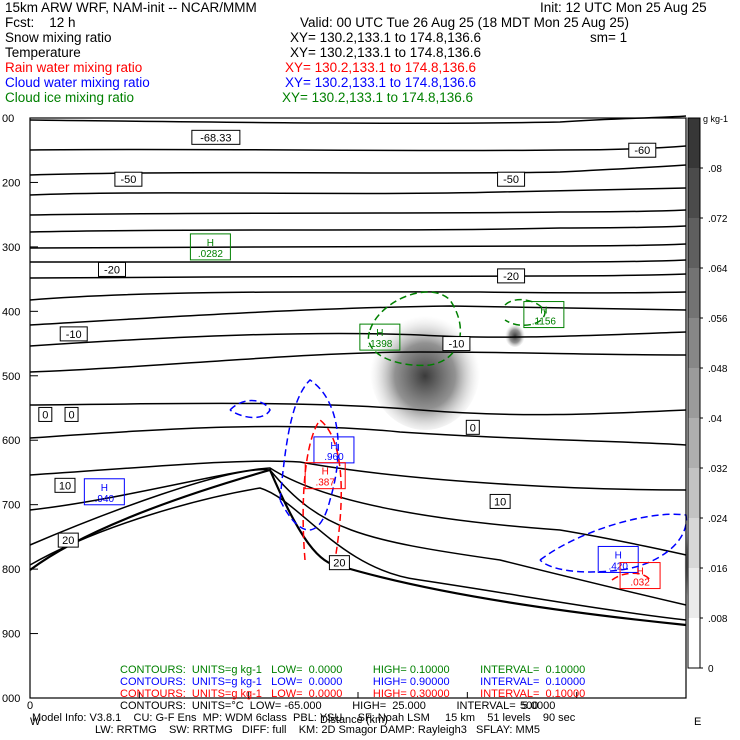  What do you see at coordinates (618, 566) in the screenshot?
I see `maximum-value-5: .420` at bounding box center [618, 566].